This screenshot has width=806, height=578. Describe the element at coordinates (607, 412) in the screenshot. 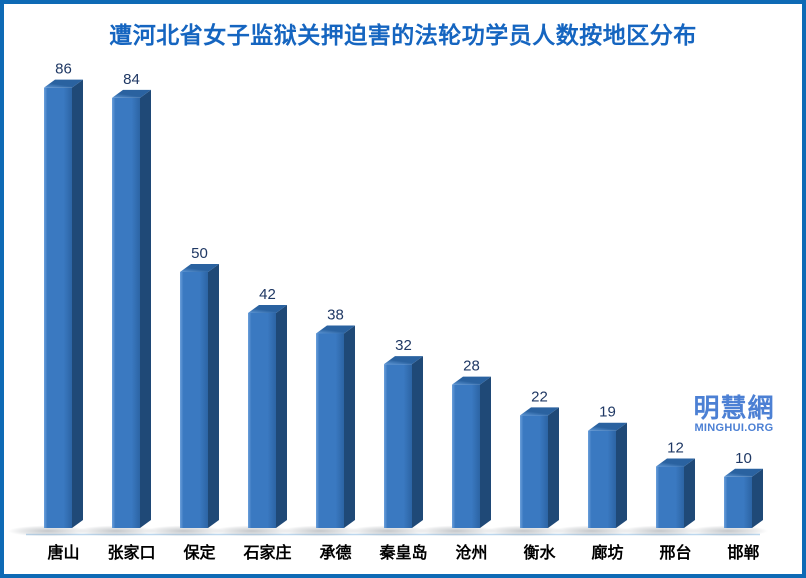

I see `bar-value-label: 19` at that location.